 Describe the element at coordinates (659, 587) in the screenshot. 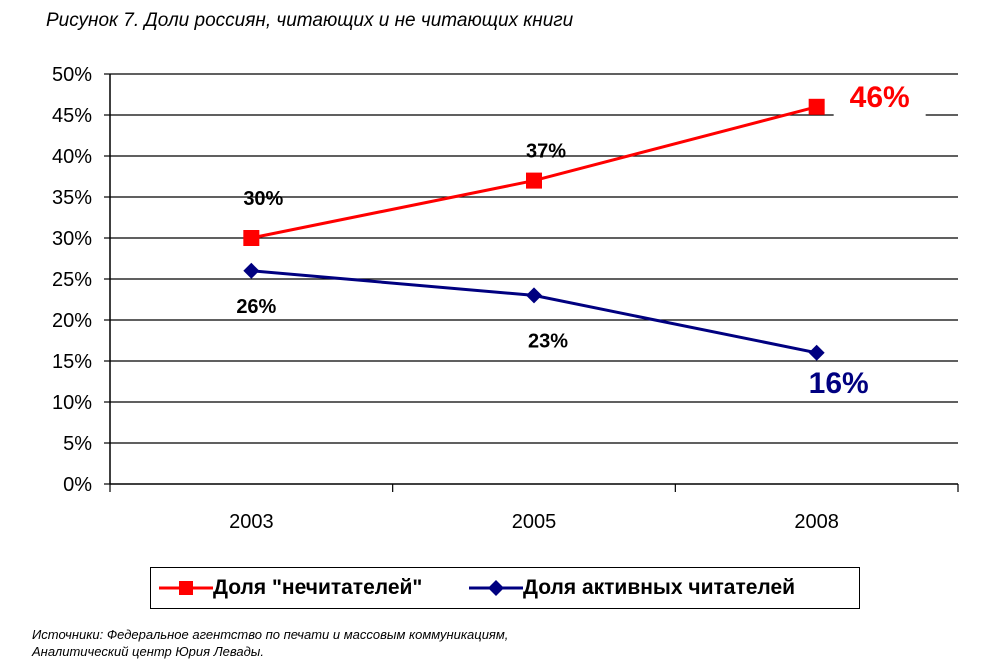

I see `legend-label-active-readers: Доля активных читателей` at that location.